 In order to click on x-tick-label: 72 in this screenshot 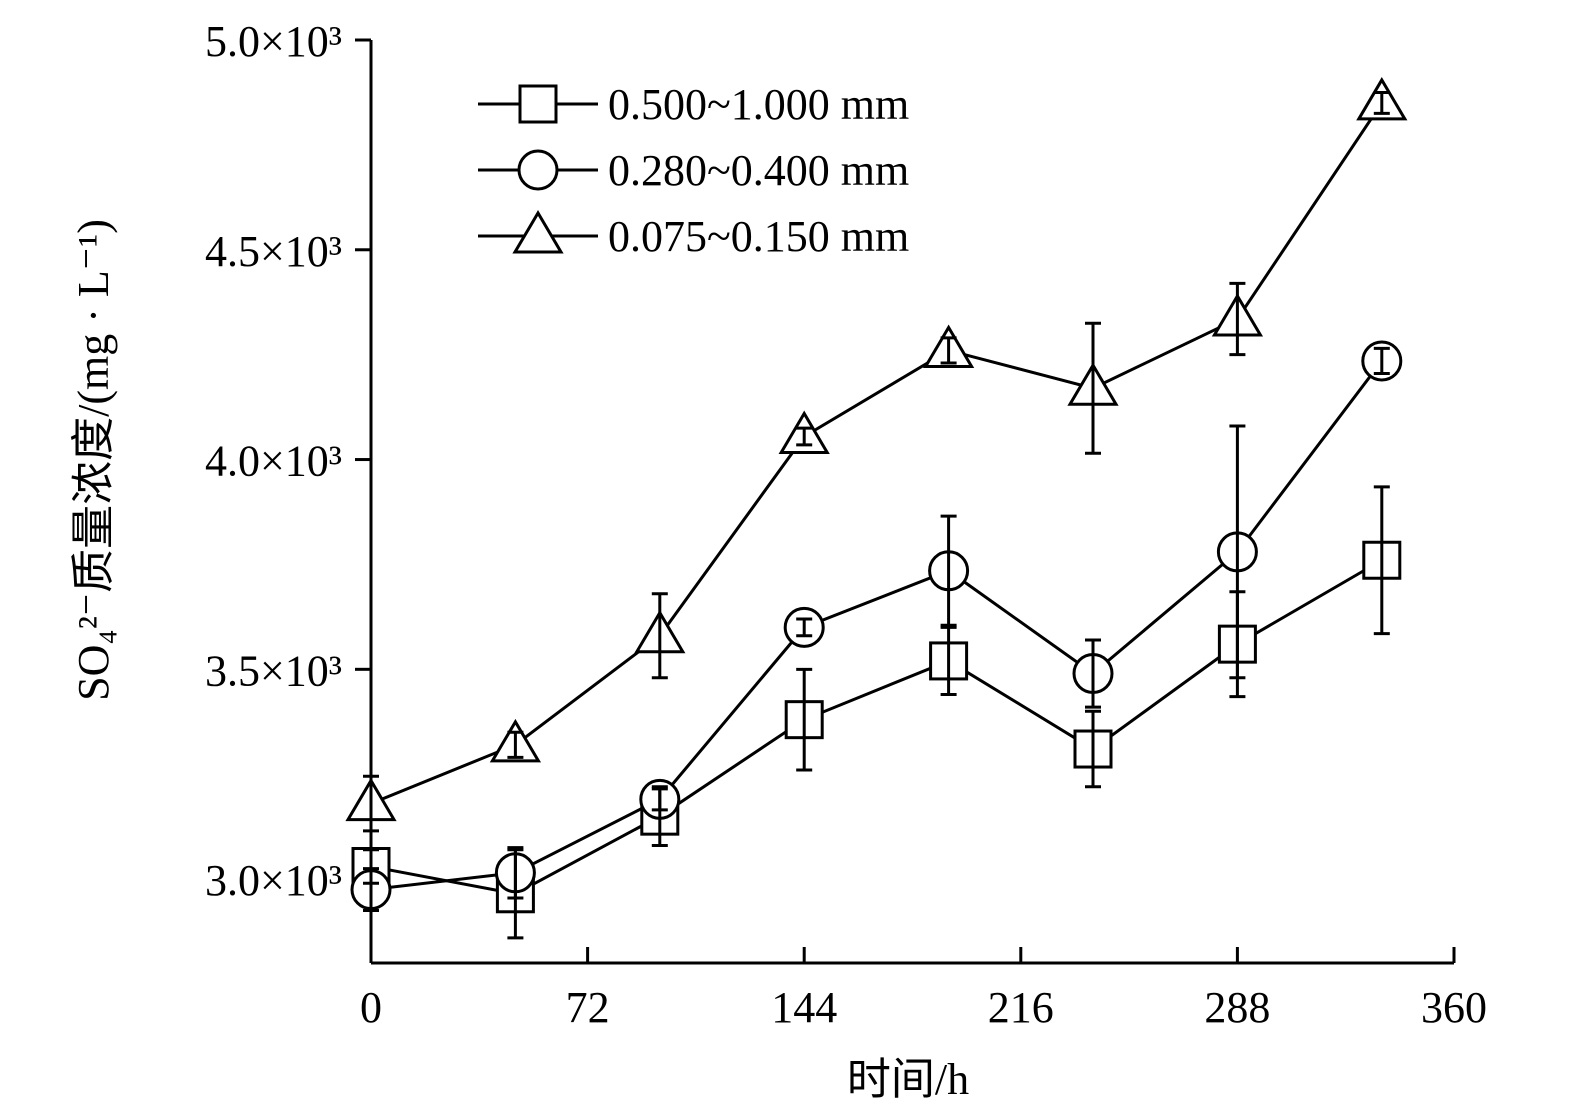, I will do `click(588, 1007)`.